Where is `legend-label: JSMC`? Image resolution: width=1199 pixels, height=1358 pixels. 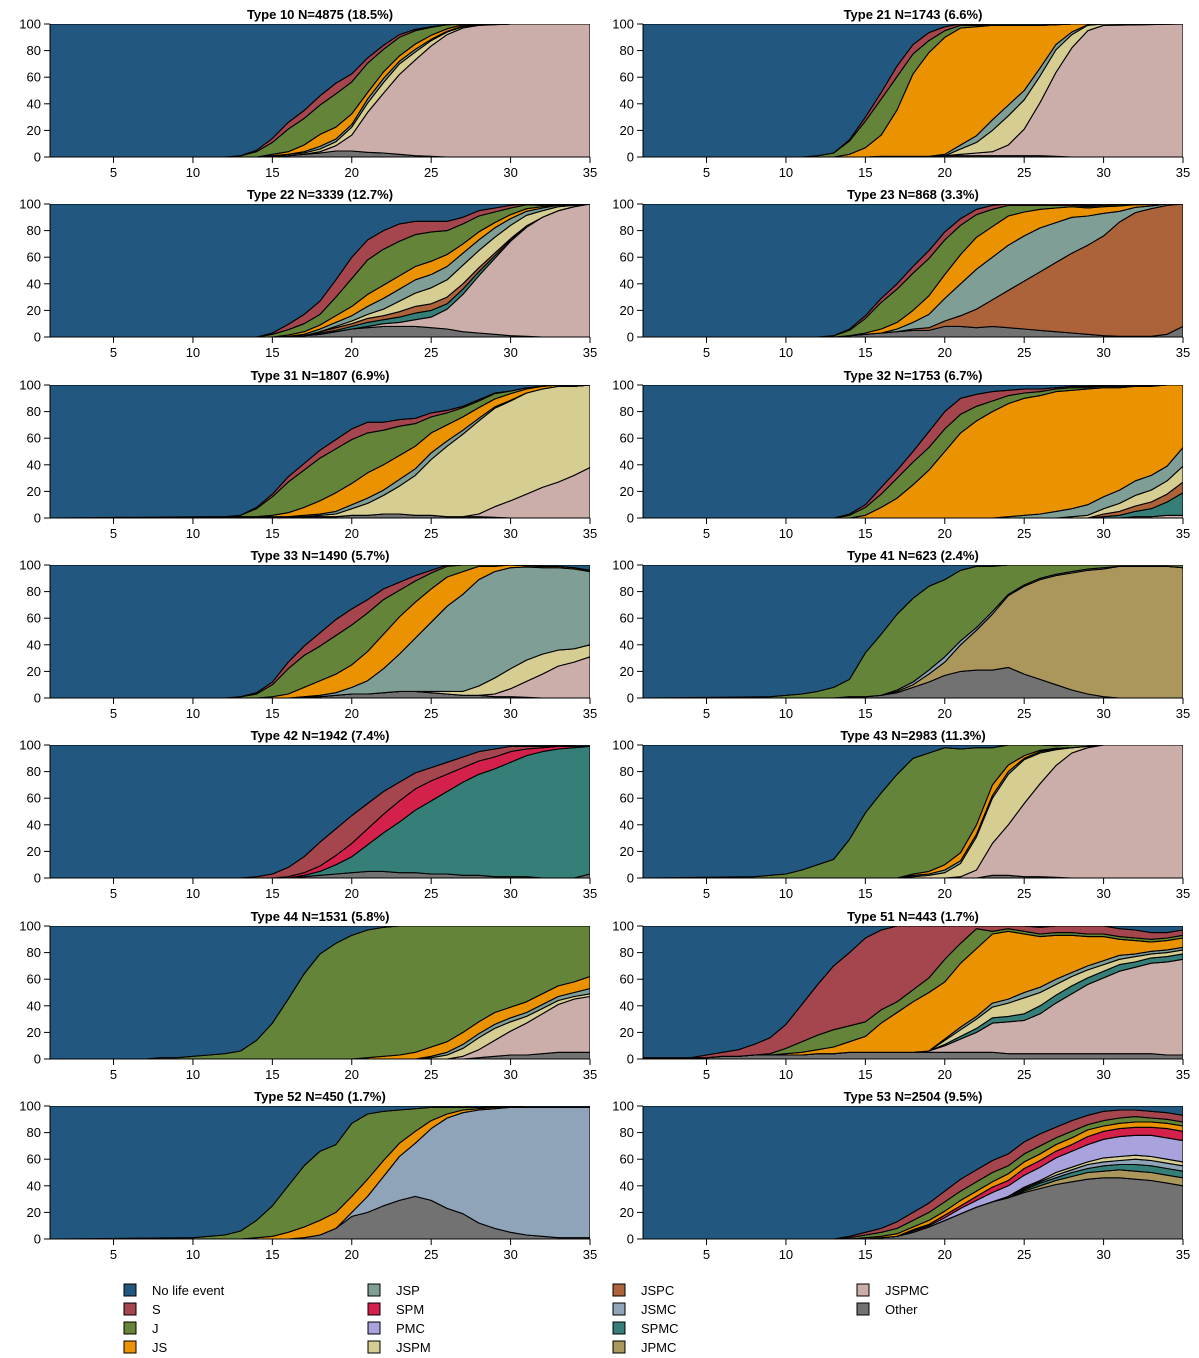 legend-label: JSMC is located at coordinates (658, 1309).